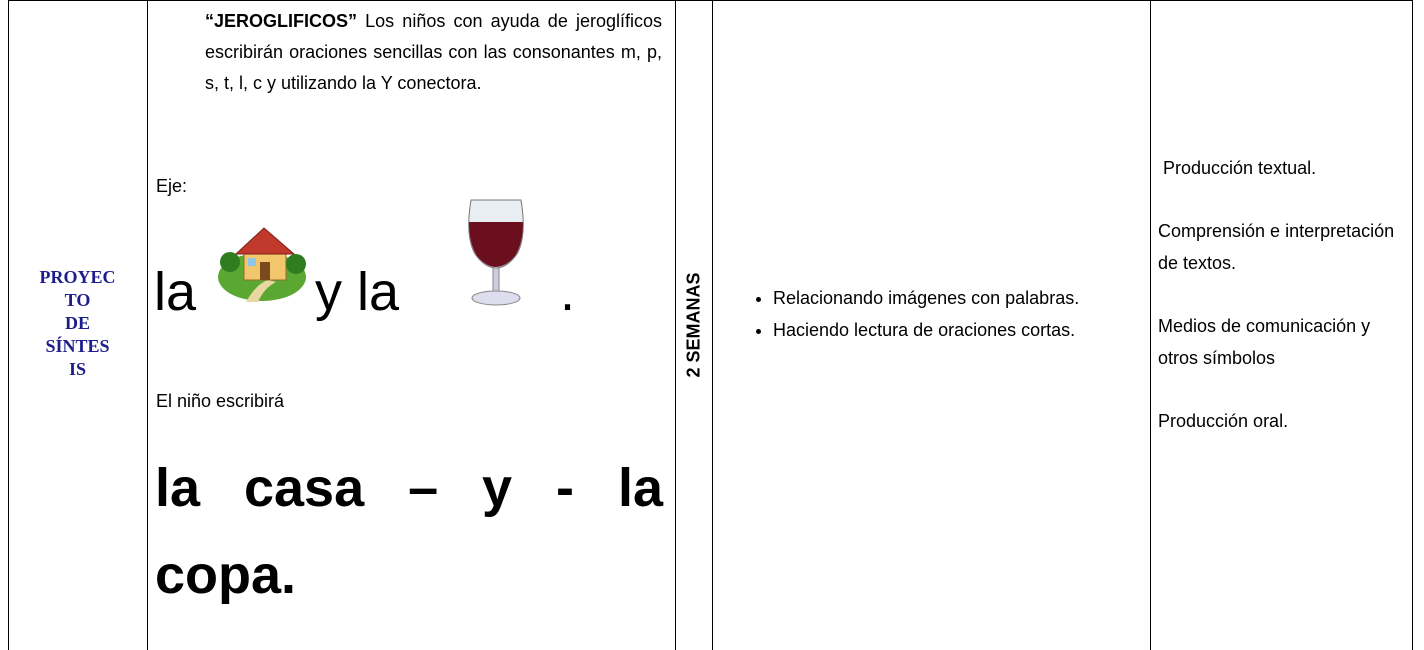  Describe the element at coordinates (1264, 342) in the screenshot. I see `skill: Medios de comunicación y otros símbolos` at that location.